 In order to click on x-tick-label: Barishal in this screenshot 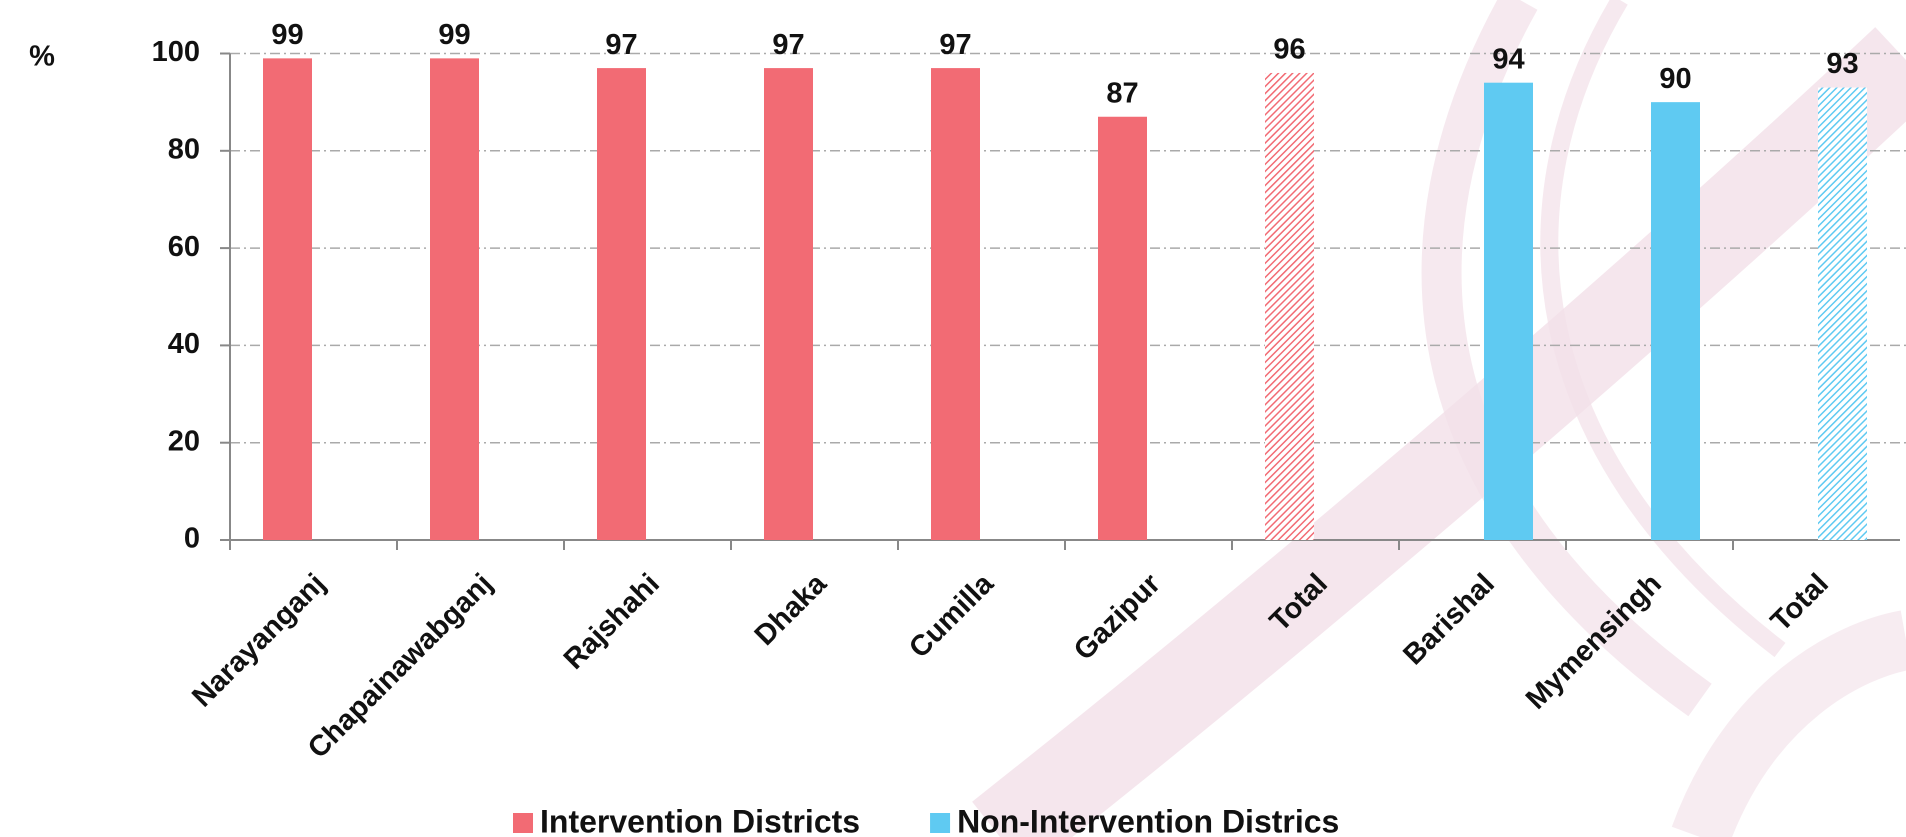, I will do `click(1449, 620)`.